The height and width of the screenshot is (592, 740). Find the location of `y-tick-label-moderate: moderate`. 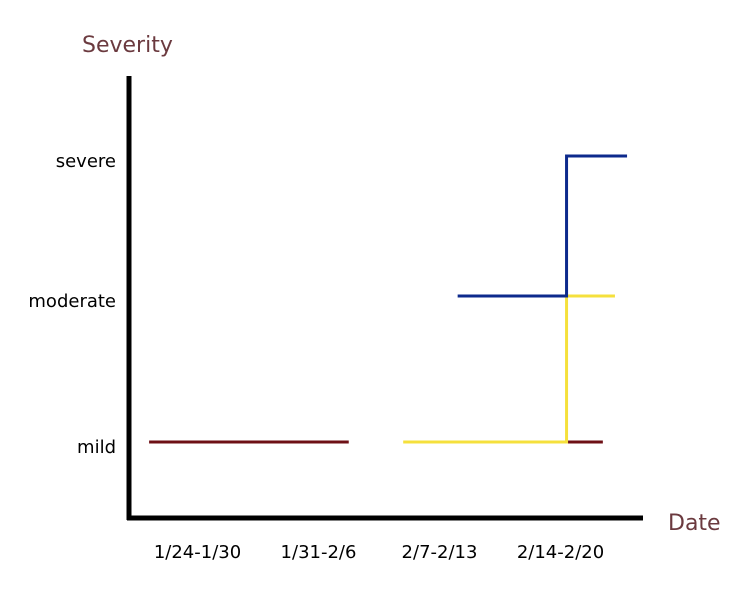

y-tick-label-moderate: moderate is located at coordinates (72, 301).